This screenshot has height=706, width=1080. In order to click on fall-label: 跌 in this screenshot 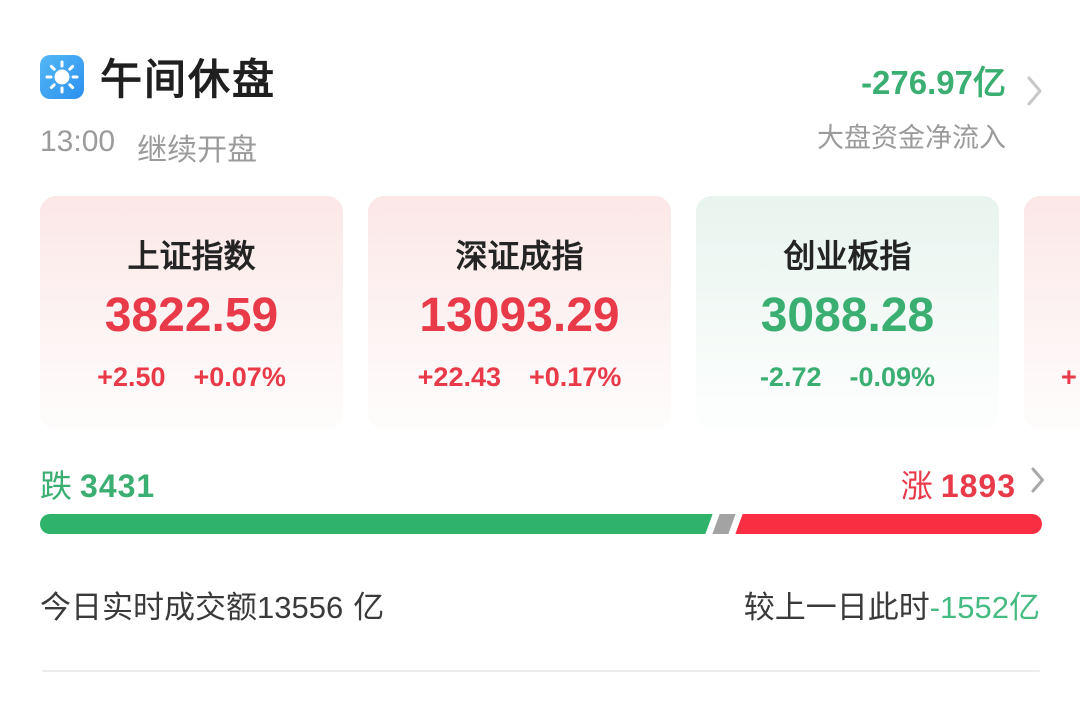, I will do `click(56, 486)`.